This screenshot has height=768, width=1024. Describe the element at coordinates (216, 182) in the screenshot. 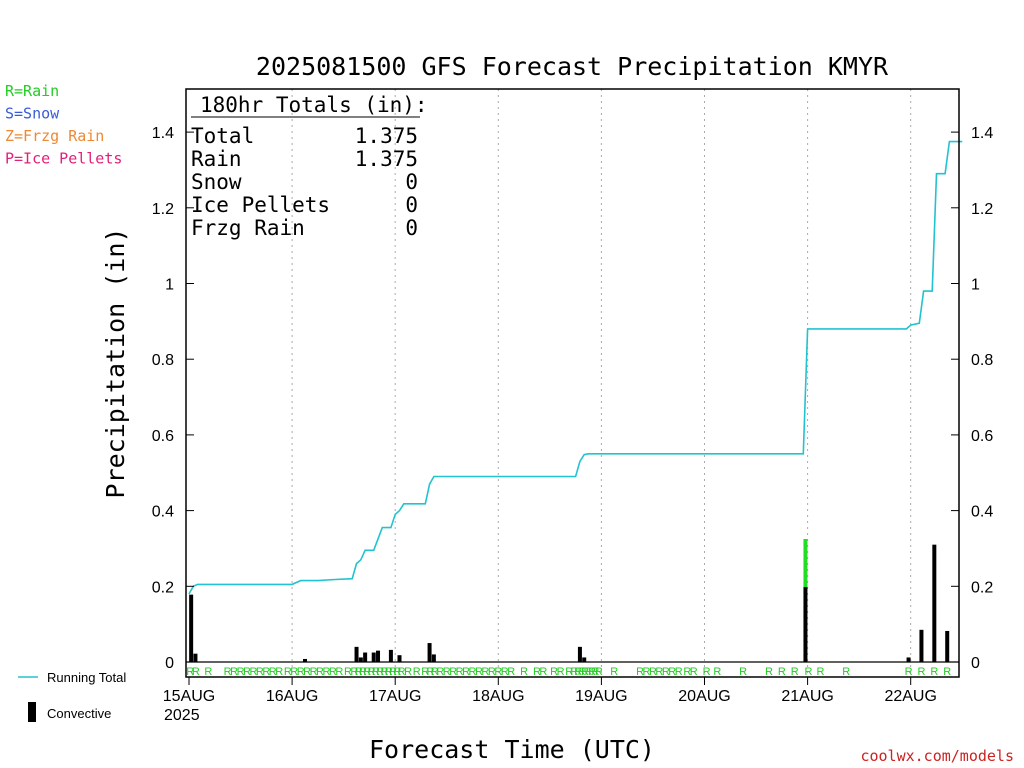

I see `totals-row-label: Snow` at that location.